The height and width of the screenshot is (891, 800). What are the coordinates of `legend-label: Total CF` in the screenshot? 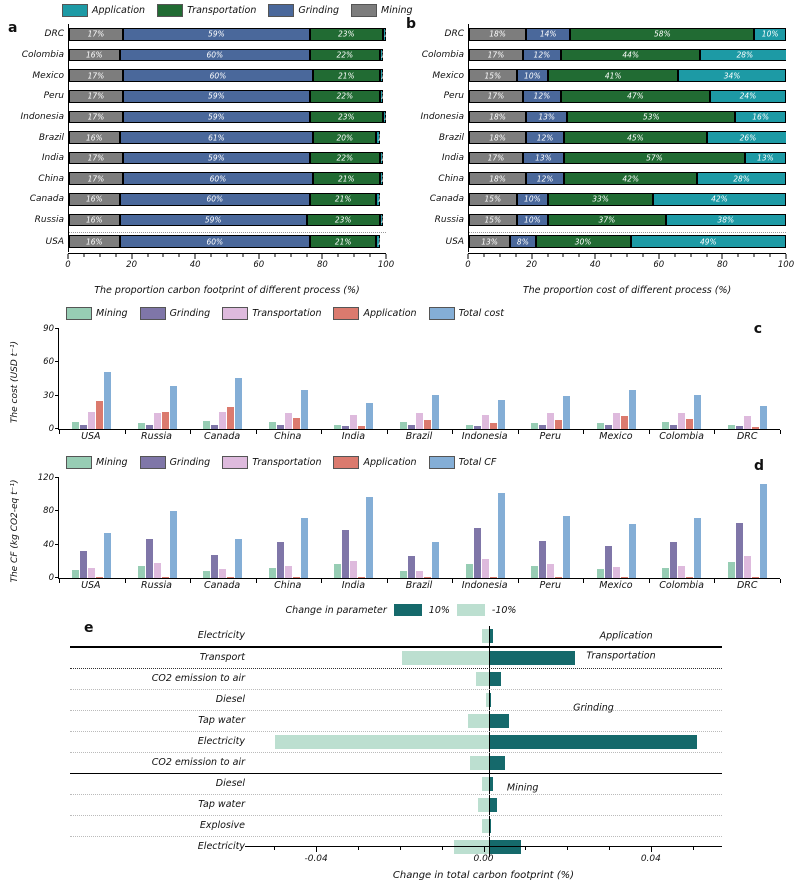 It's located at (477, 462).